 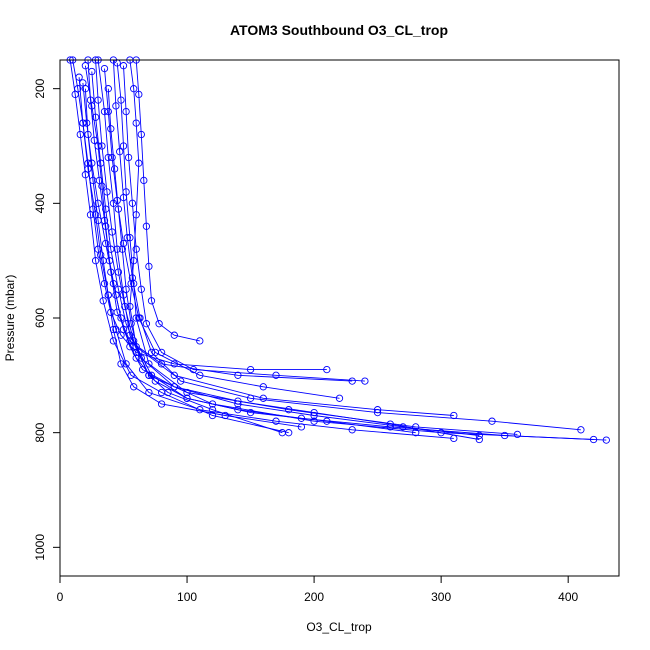 What do you see at coordinates (60, 597) in the screenshot?
I see `x-tick-label: 0` at bounding box center [60, 597].